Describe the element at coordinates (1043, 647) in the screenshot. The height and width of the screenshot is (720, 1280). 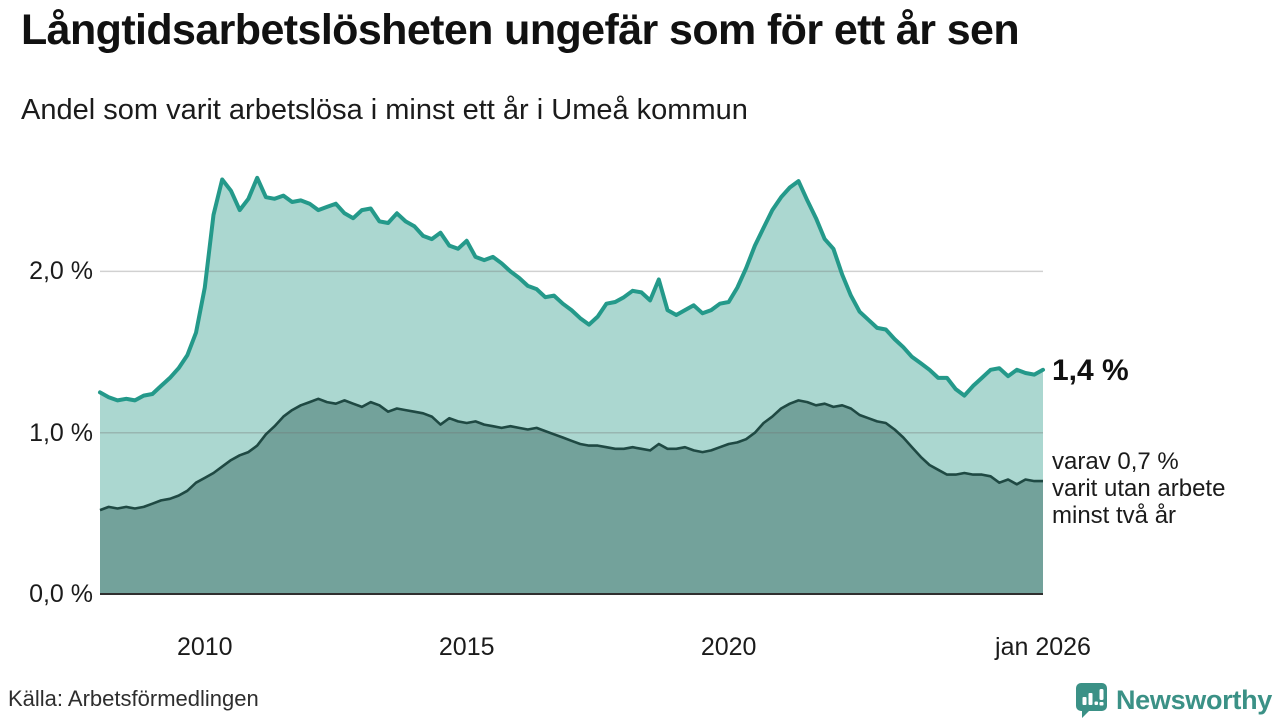
I see `x-axis-label-jan2026: jan 2026` at that location.